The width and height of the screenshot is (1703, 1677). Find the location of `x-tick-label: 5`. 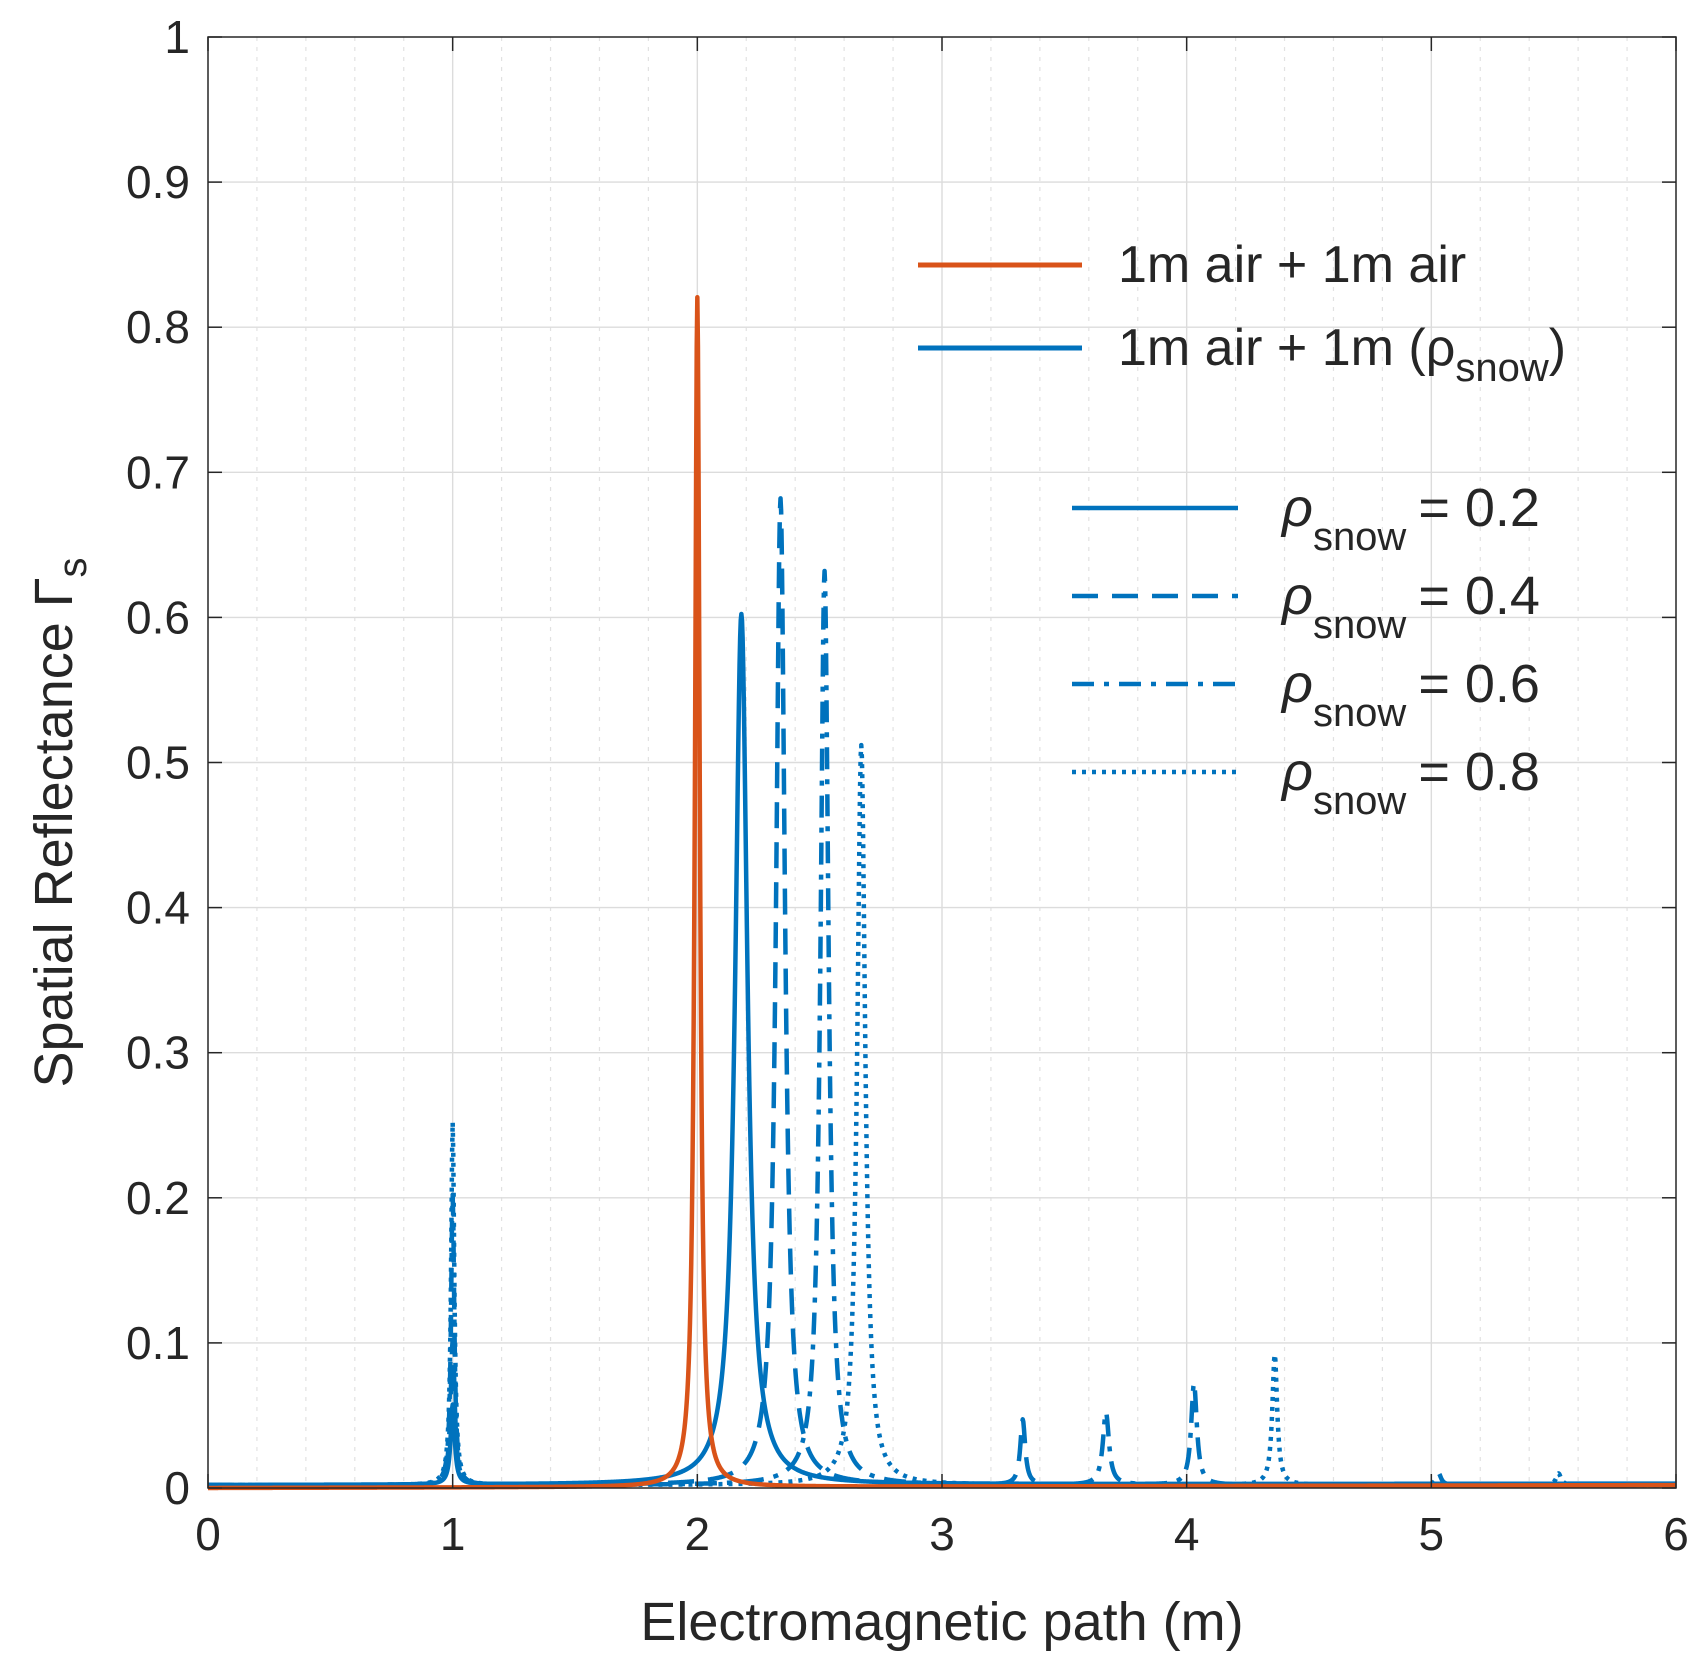

x-tick-label: 5 is located at coordinates (1432, 1534).